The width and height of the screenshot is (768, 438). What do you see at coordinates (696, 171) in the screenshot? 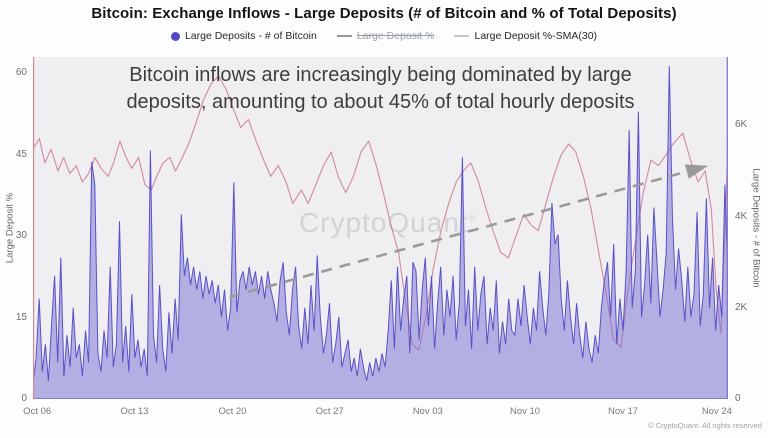
I see `trend-arrow-head-icon` at bounding box center [696, 171].